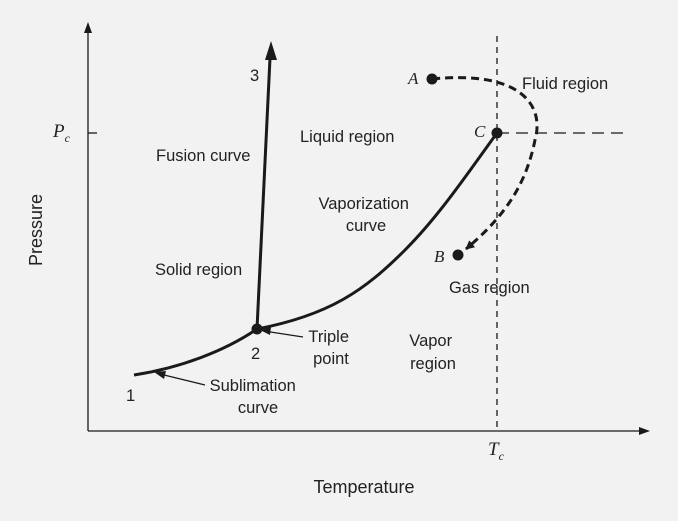  Describe the element at coordinates (439, 256) in the screenshot. I see `label-b: B` at that location.